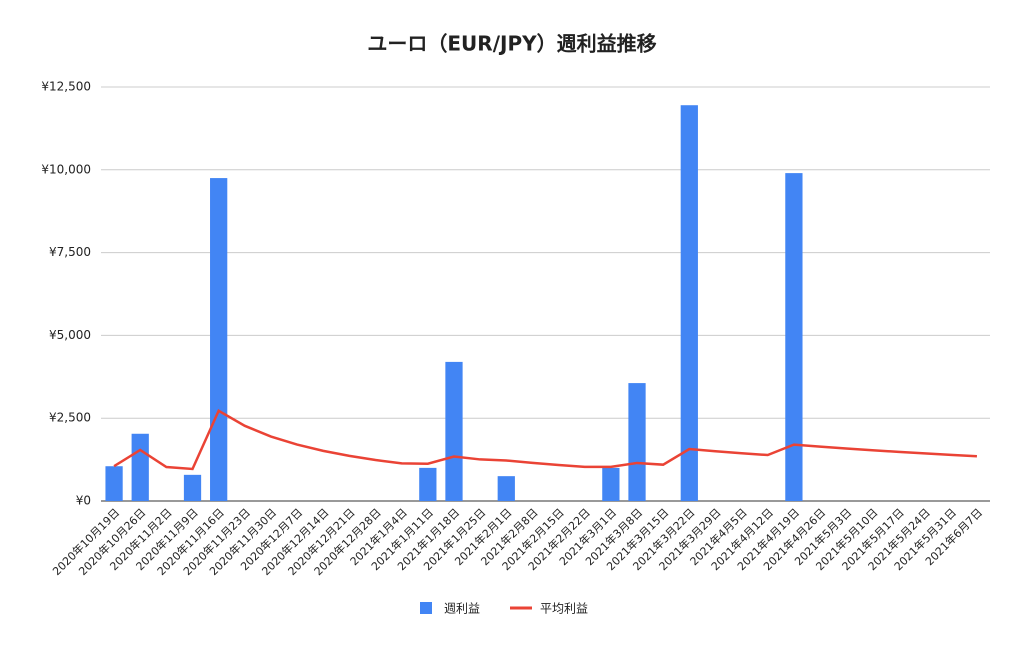 The image size is (1024, 651). What do you see at coordinates (66, 87) in the screenshot?
I see `y-tick-label: ¥12,500` at bounding box center [66, 87].